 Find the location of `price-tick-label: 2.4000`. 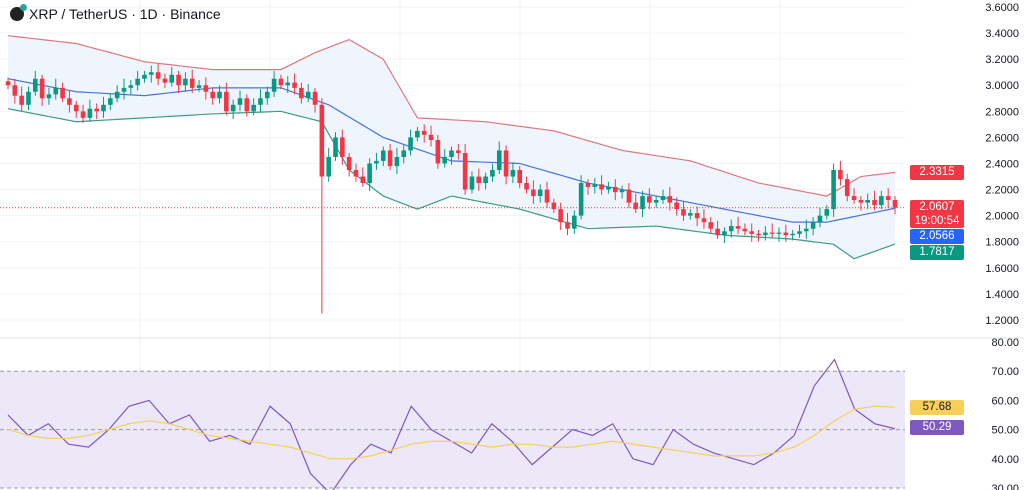

price-tick-label: 2.4000 is located at coordinates (1002, 164).